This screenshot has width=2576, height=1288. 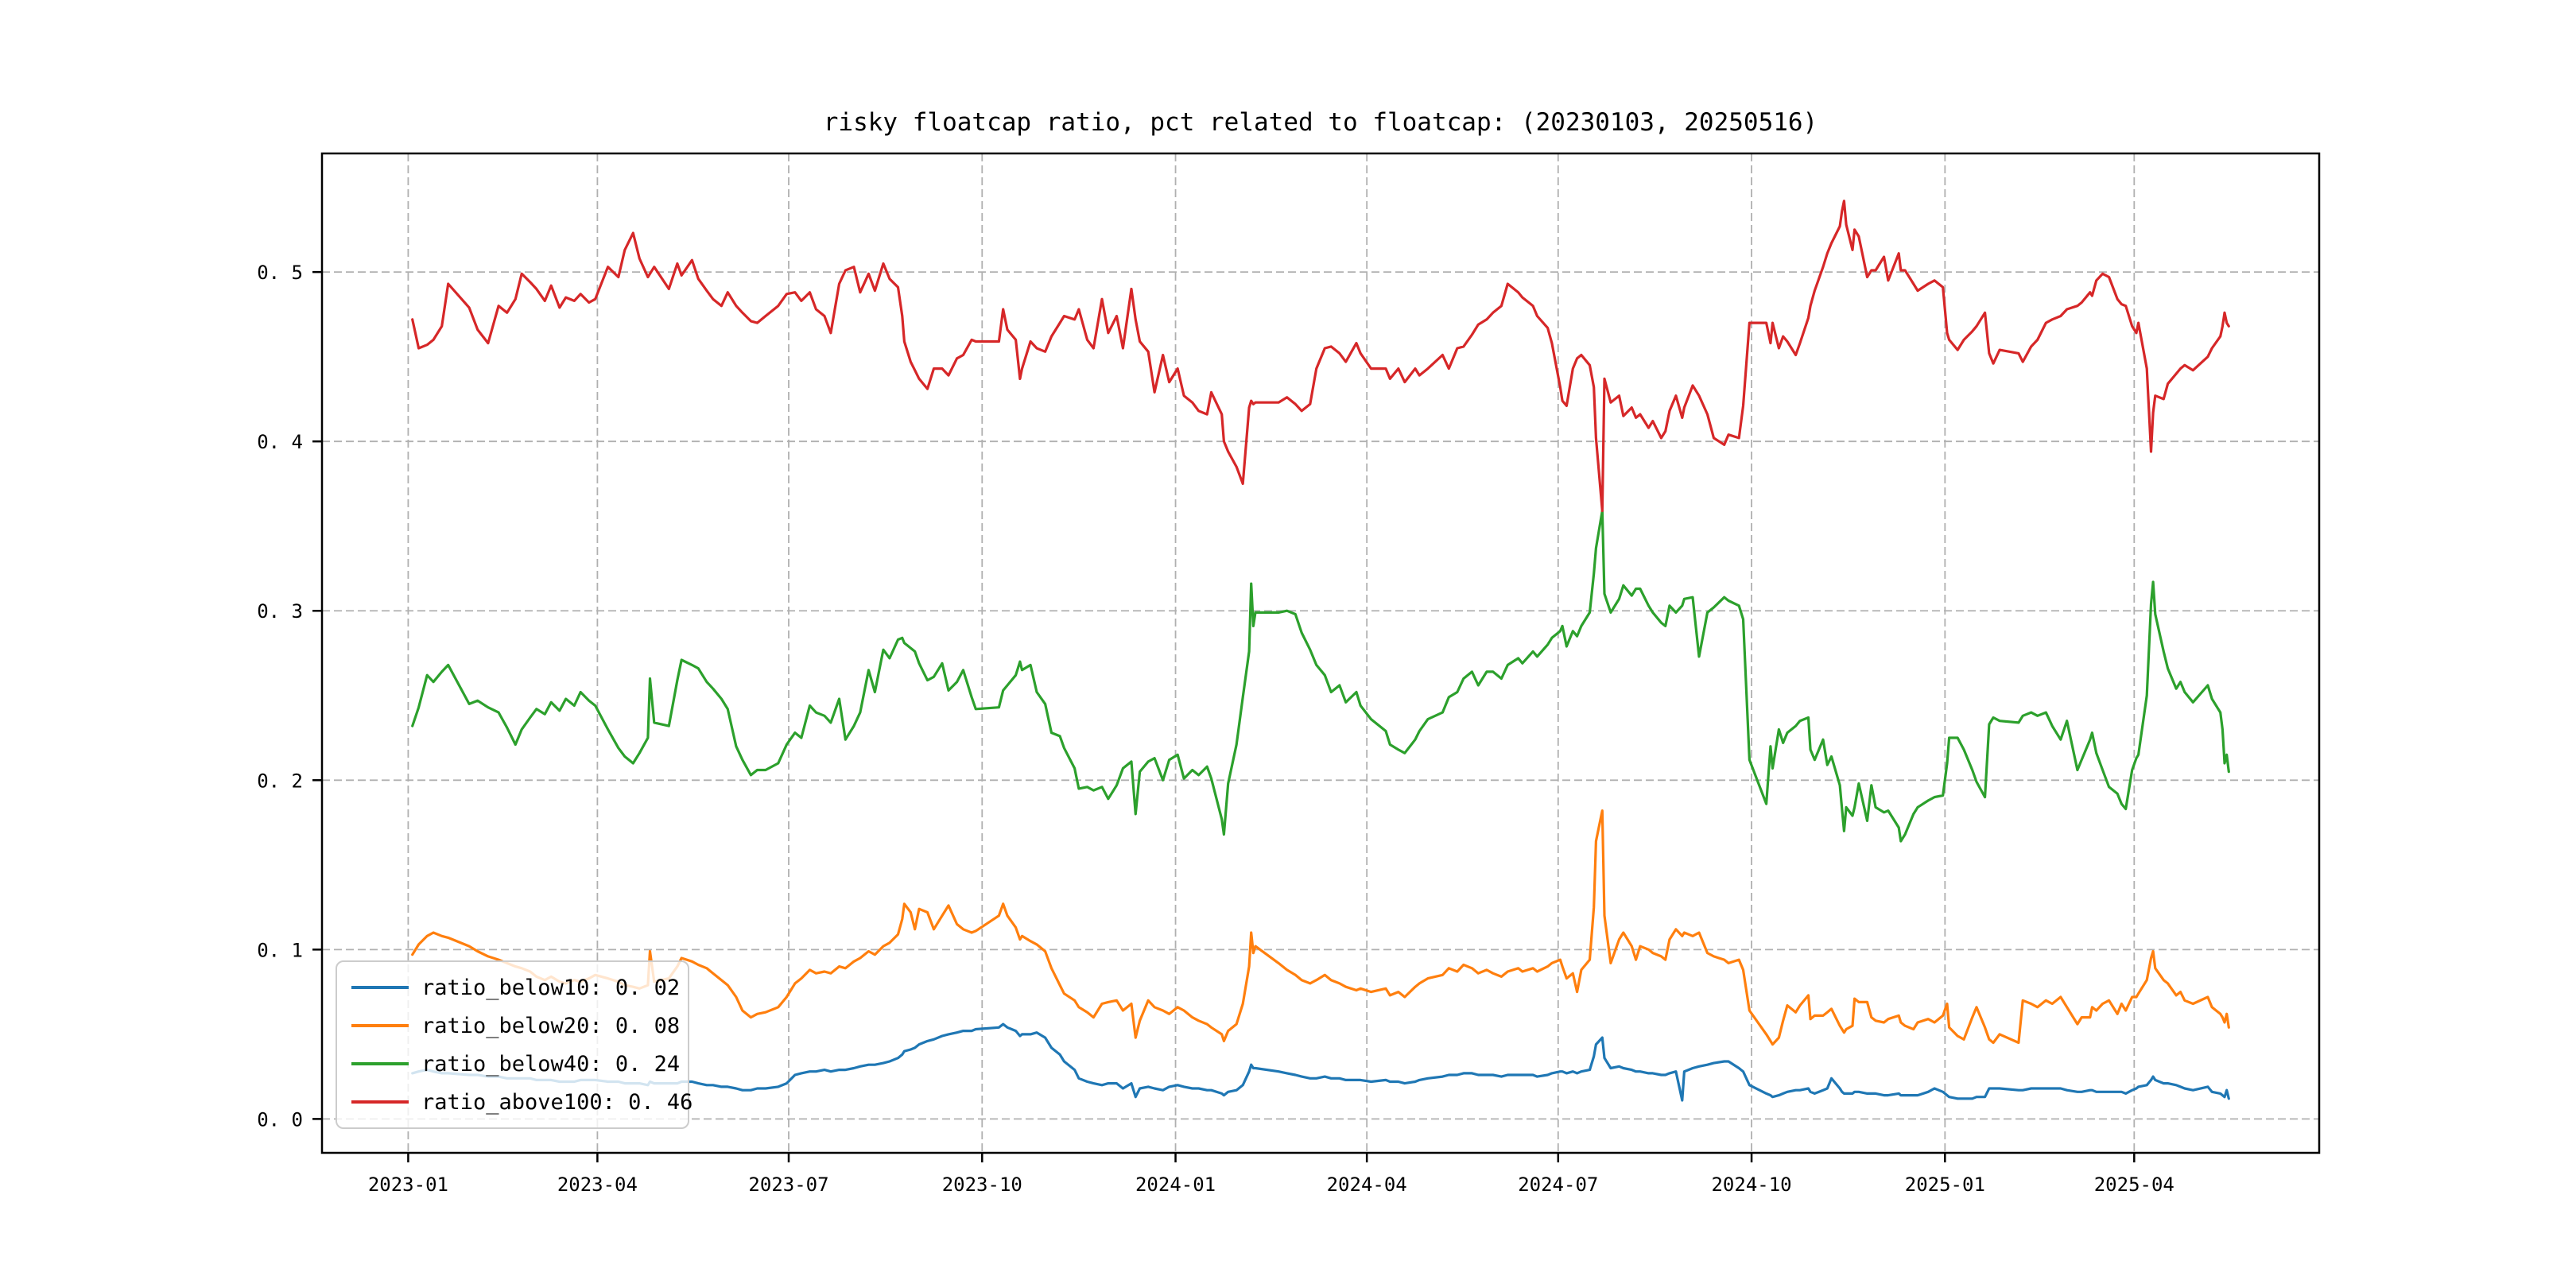 What do you see at coordinates (557, 1102) in the screenshot?
I see `legend-item-label: ratio_above100: 0. 46` at bounding box center [557, 1102].